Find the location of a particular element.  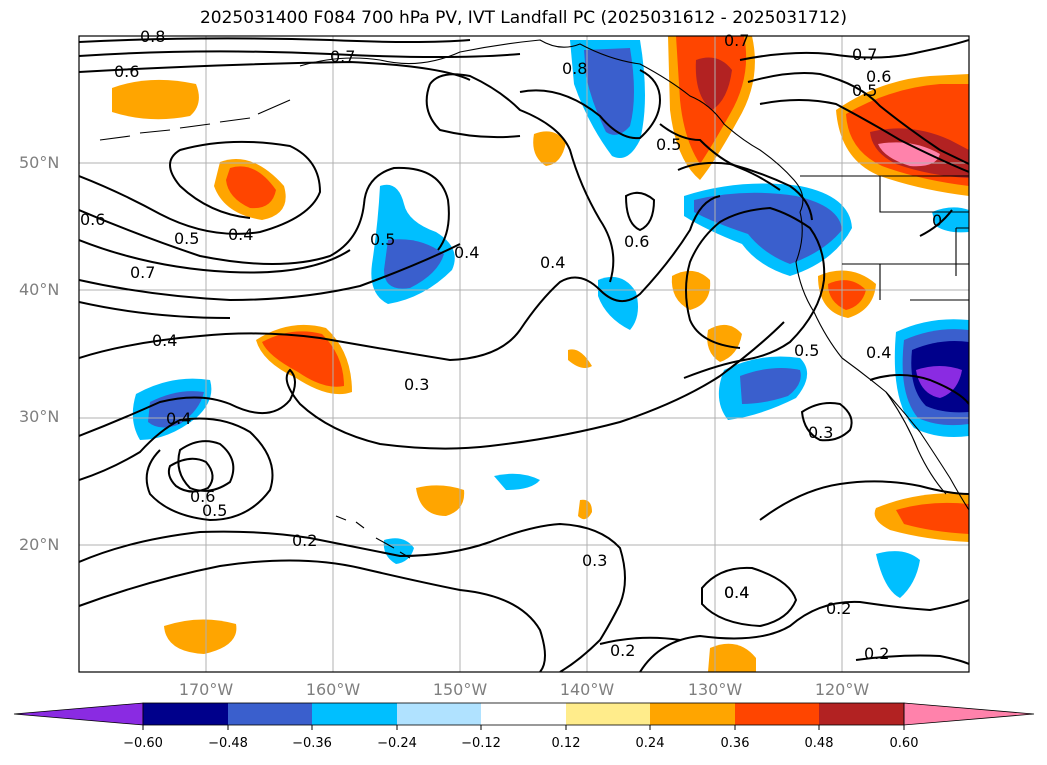

canada-border is located at coordinates (884, 194).